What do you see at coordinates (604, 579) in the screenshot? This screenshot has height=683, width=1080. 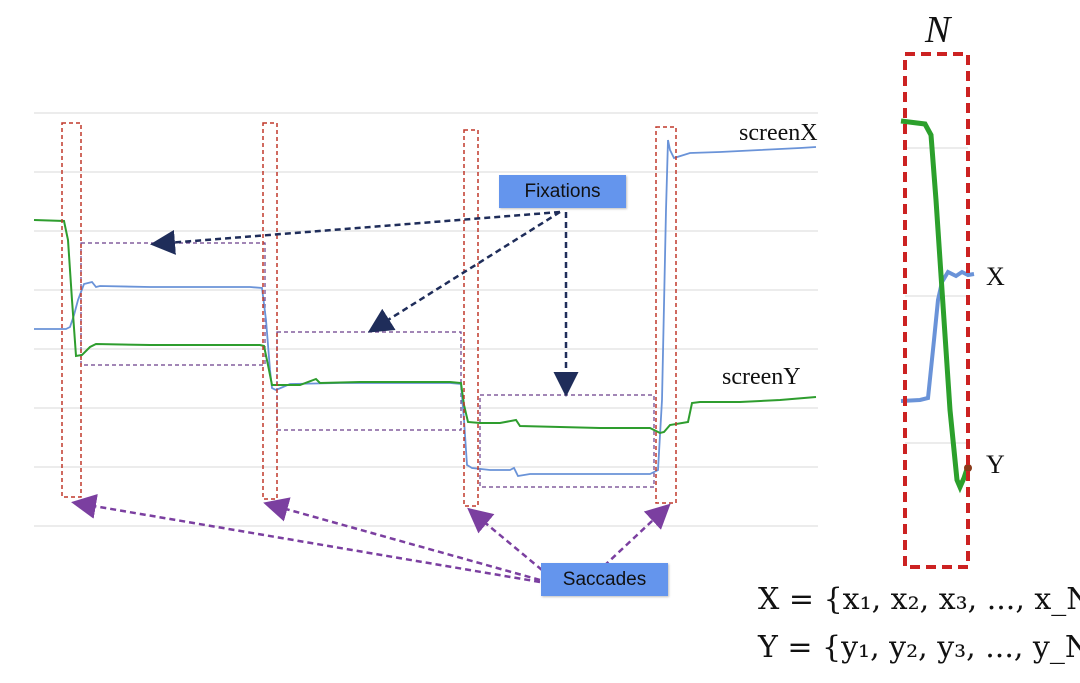 I see `saccades-badge: Saccades` at bounding box center [604, 579].